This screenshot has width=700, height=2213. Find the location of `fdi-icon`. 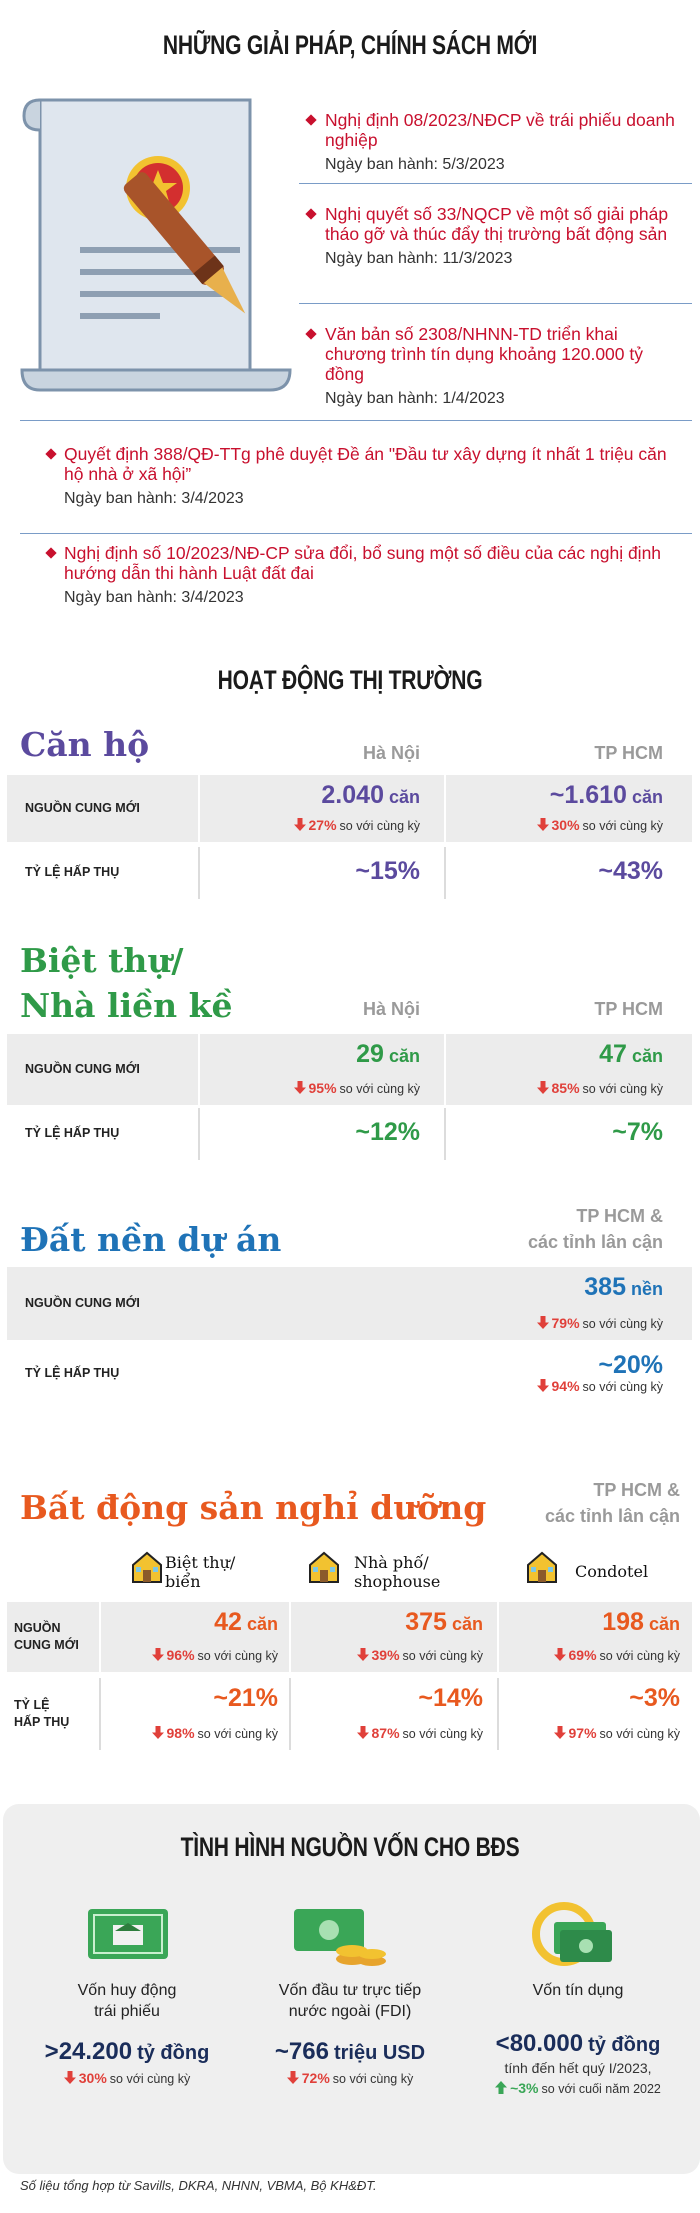

fdi-icon is located at coordinates (340, 1937).